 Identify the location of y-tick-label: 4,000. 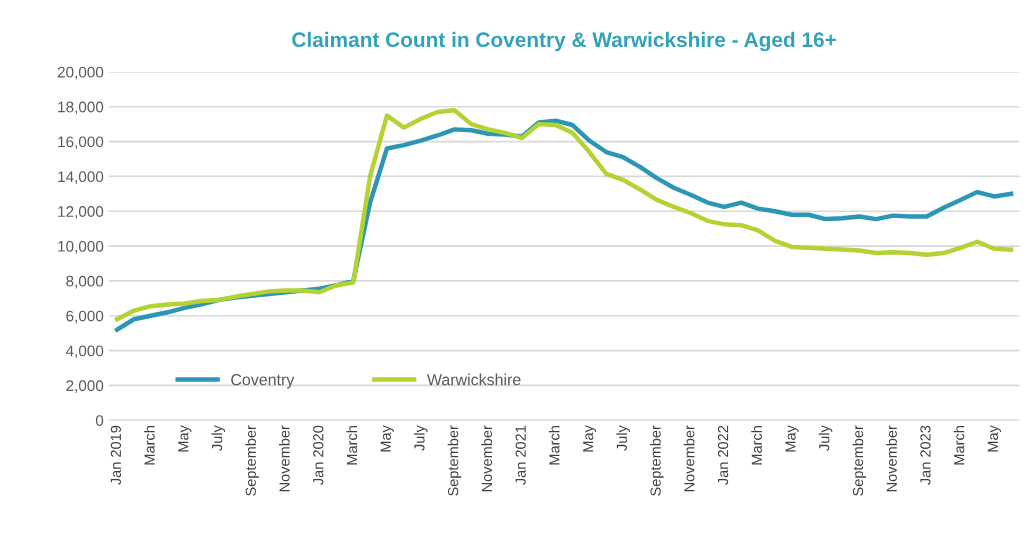
(84, 352).